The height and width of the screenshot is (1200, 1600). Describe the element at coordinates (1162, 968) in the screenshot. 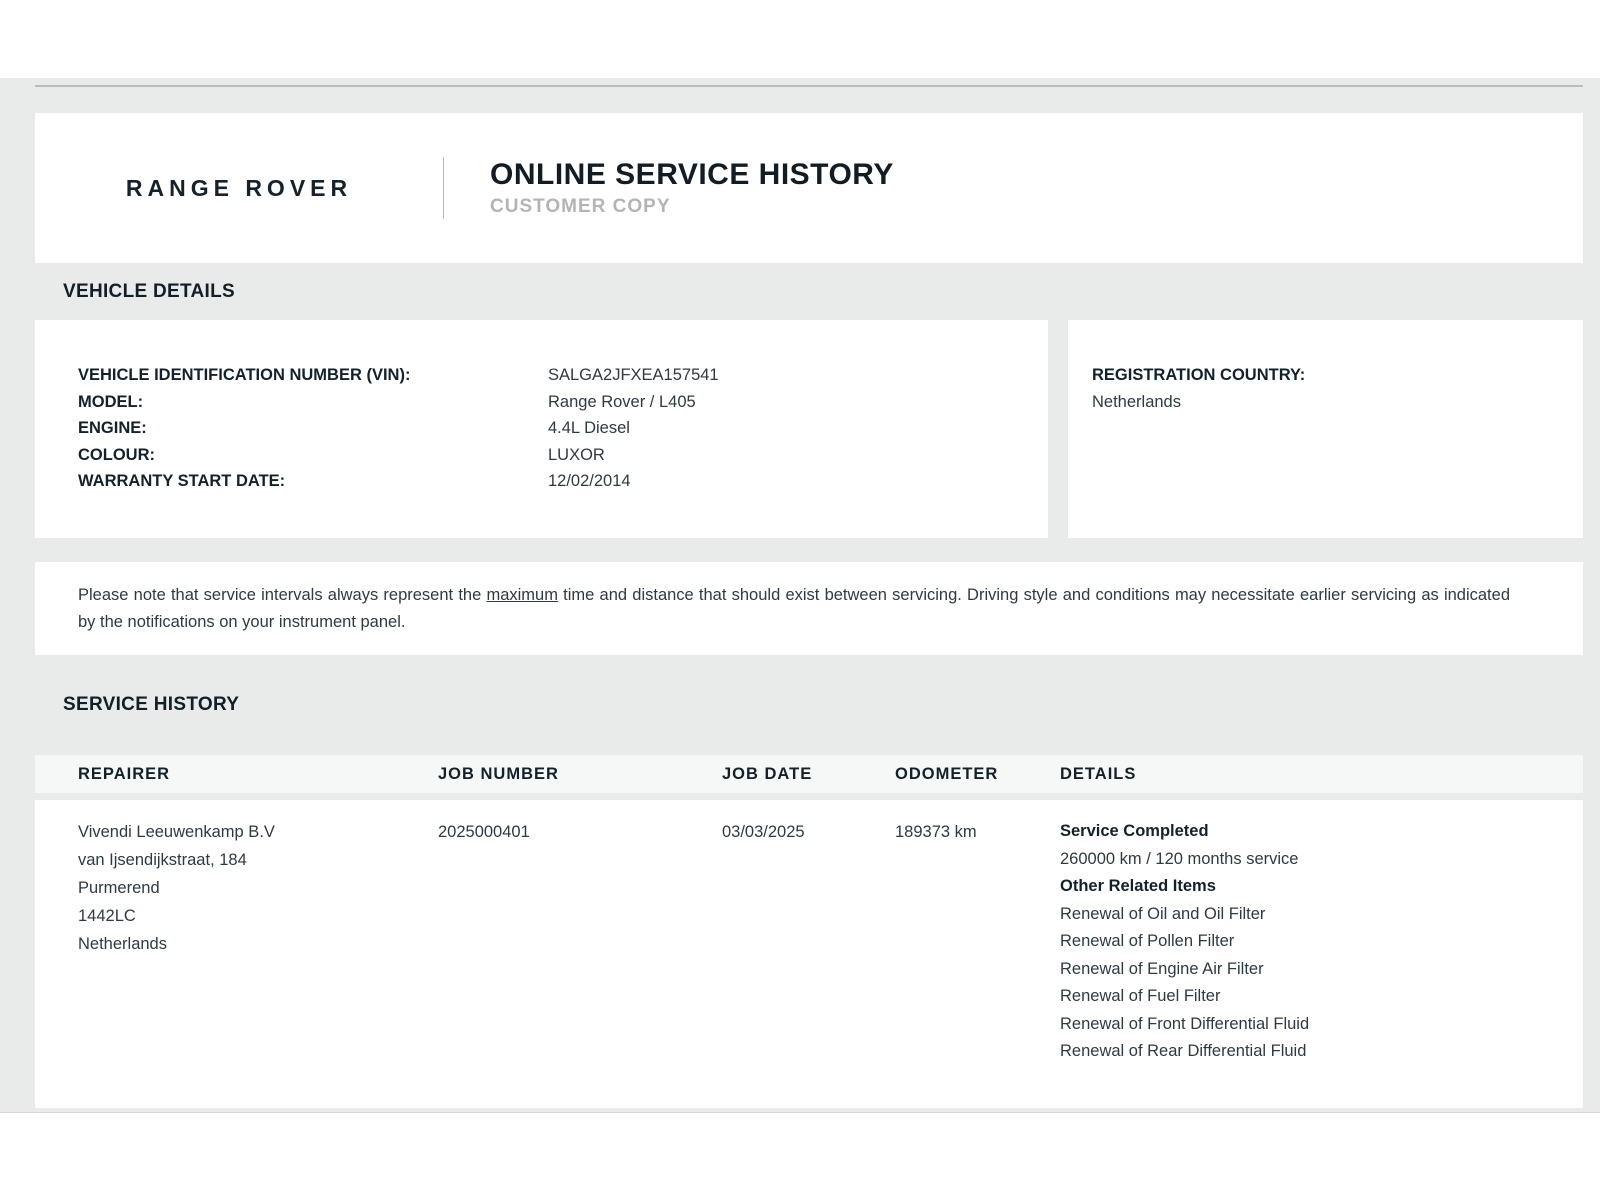

I see `details-item: Renewal of Engine Air Filter` at that location.